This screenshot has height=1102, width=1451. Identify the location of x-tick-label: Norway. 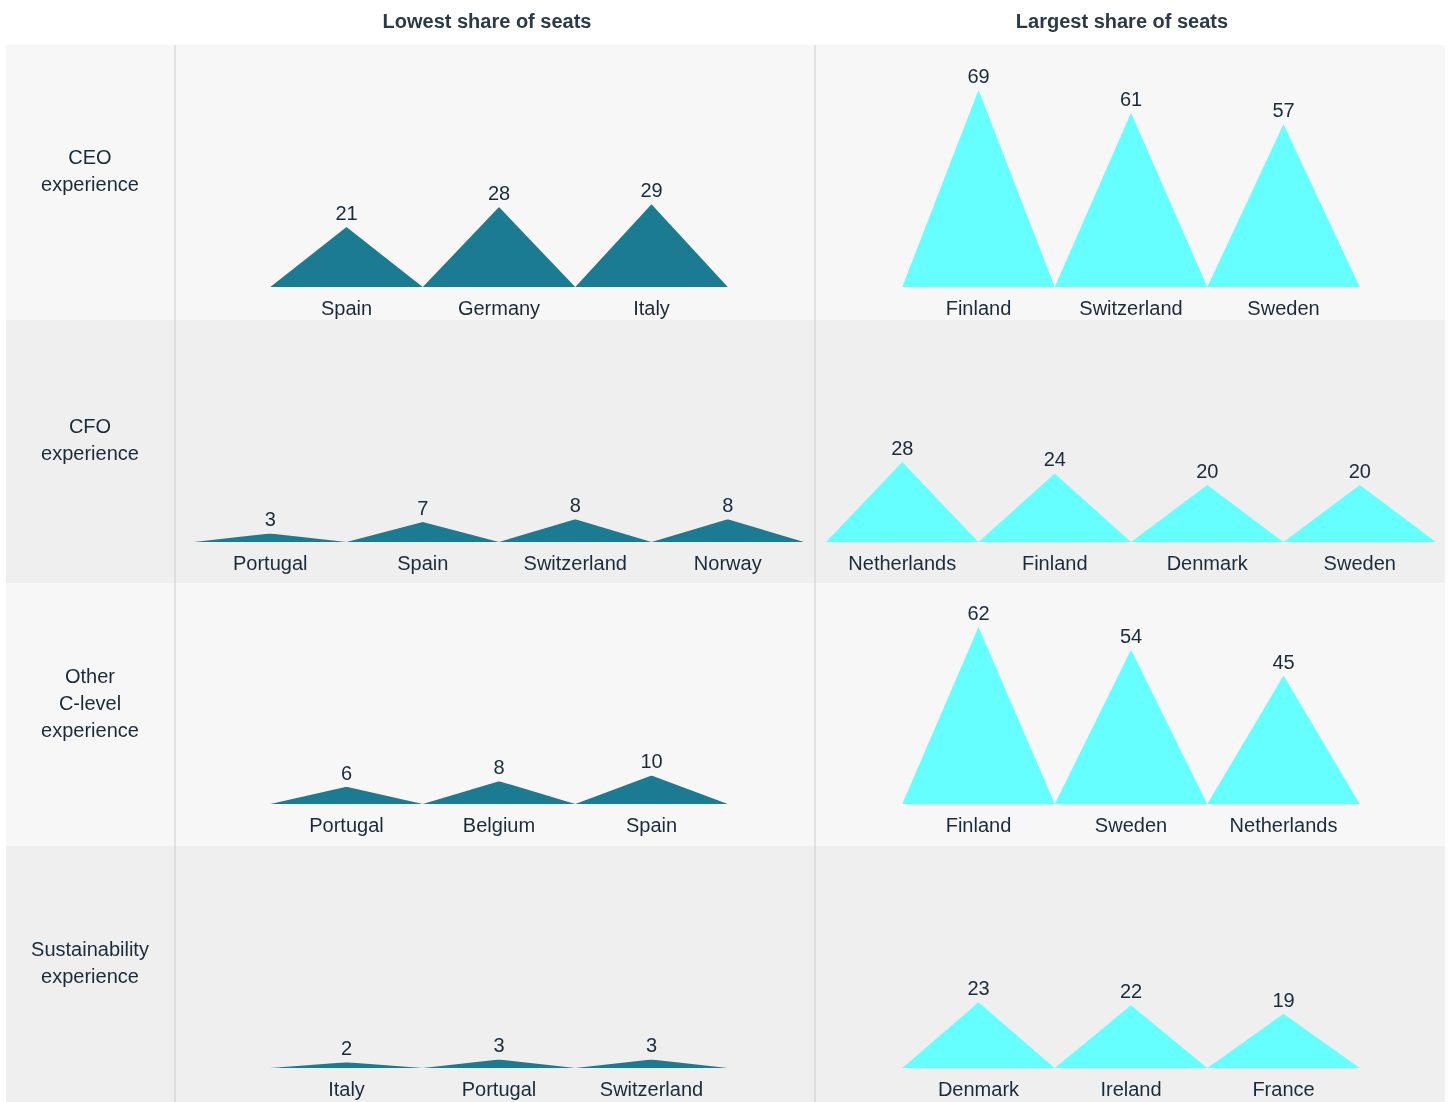
(727, 563).